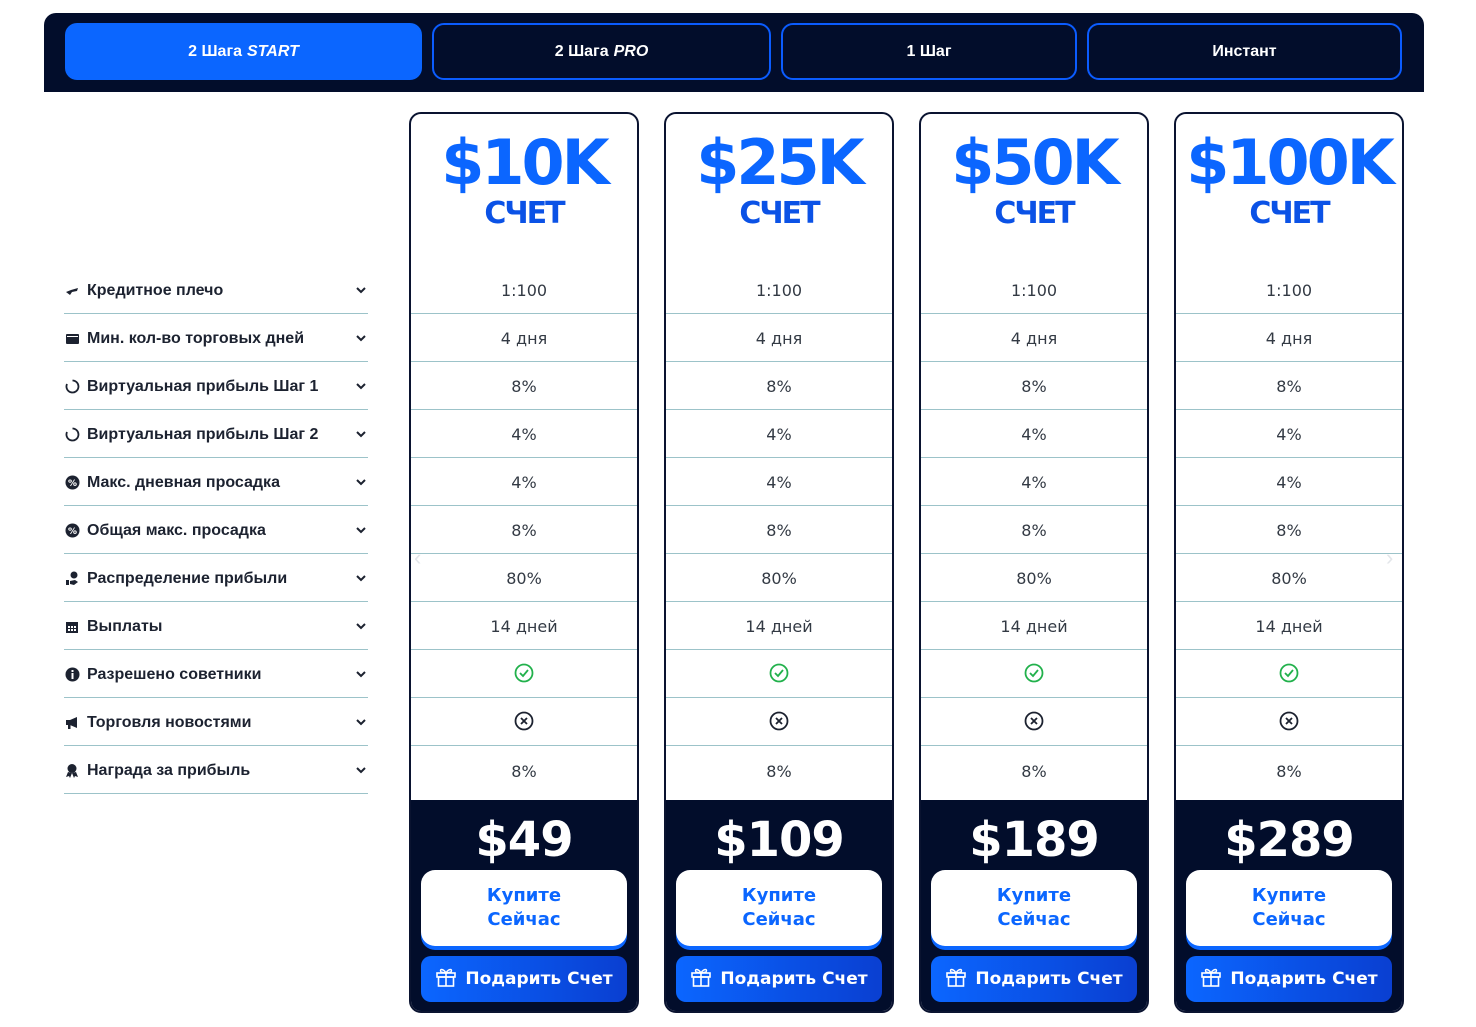  I want to click on plan-amount: $100K, so click(1290, 162).